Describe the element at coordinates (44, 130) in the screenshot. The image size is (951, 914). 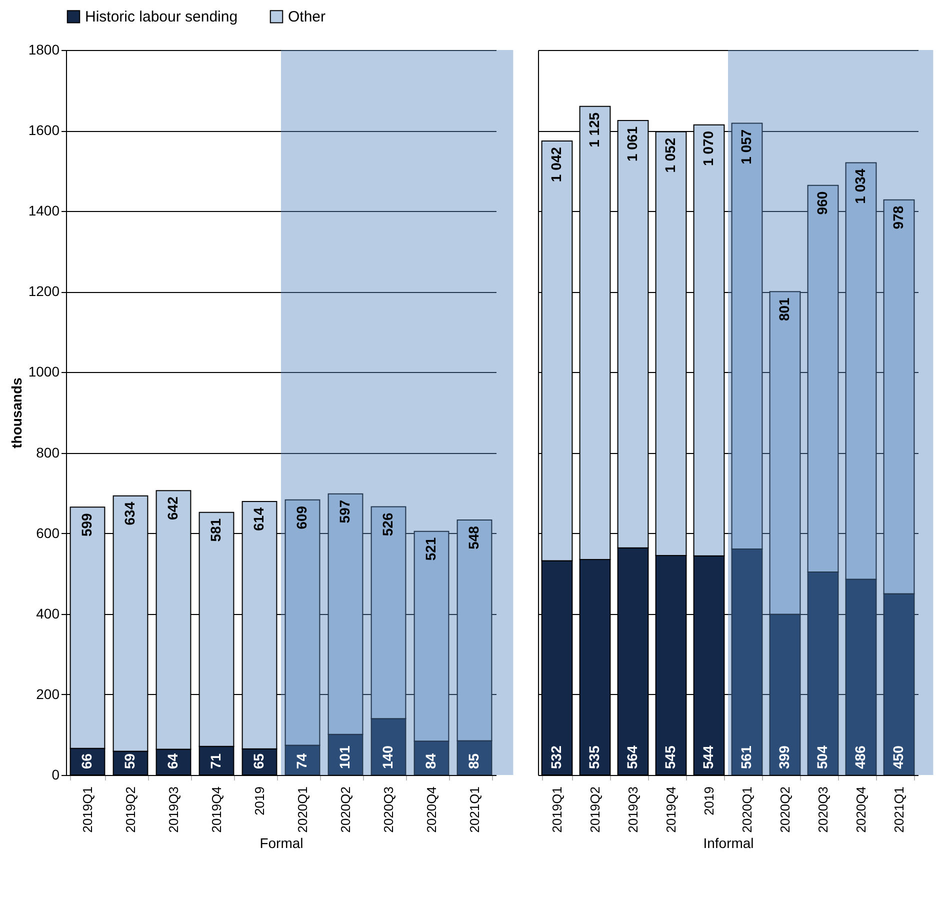
I see `y-tick-label: 1600` at that location.